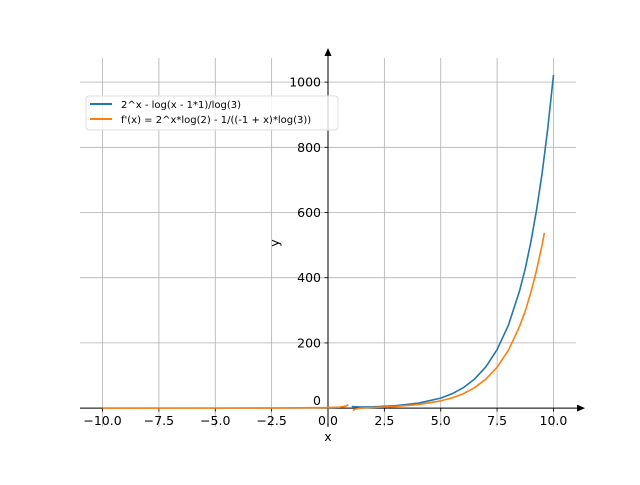 Image resolution: width=640 pixels, height=485 pixels. I want to click on legend-label-0: 2^x - log(x - 1*1)/log(3), so click(181, 105).